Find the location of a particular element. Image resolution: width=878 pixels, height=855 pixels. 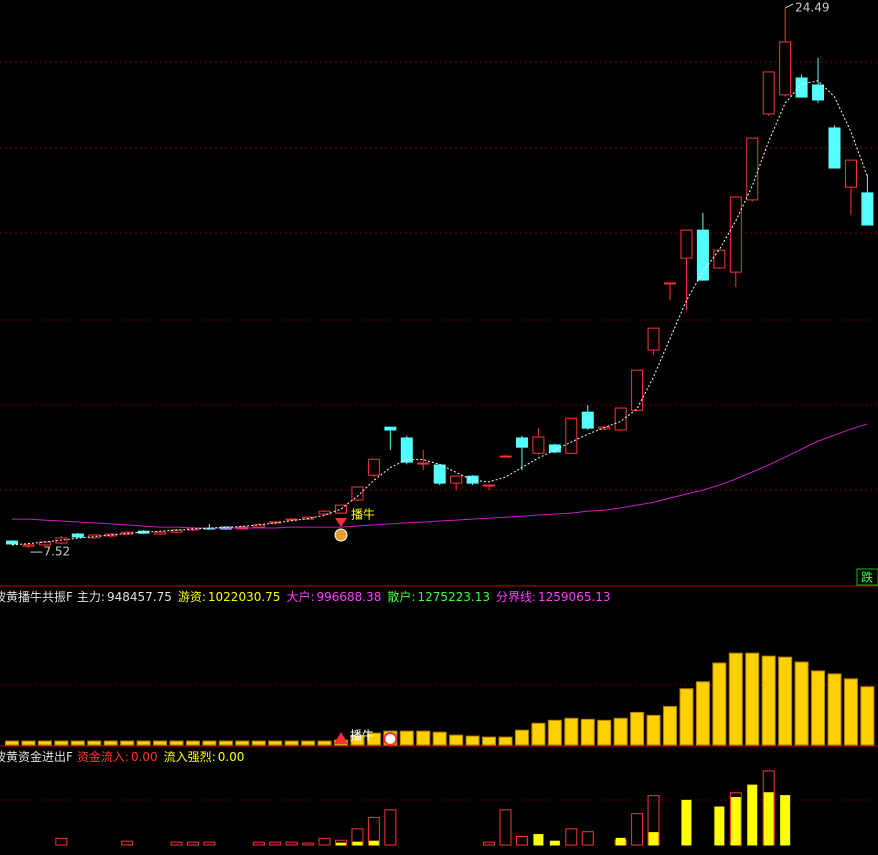

legend-value: 1275223.13 is located at coordinates (453, 597).